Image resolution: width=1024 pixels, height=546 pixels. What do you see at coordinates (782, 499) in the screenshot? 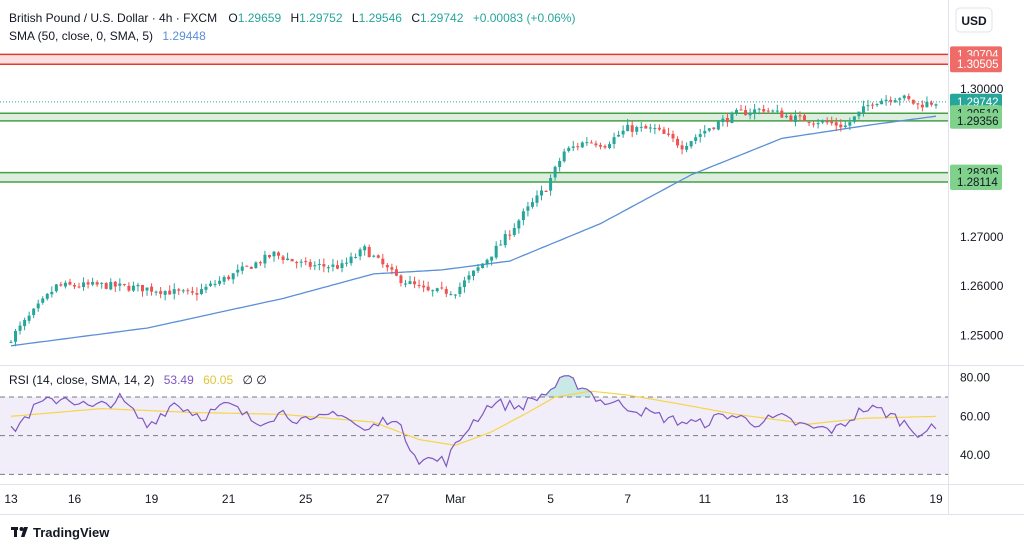
I see `time-tick-label: 13` at bounding box center [782, 499].